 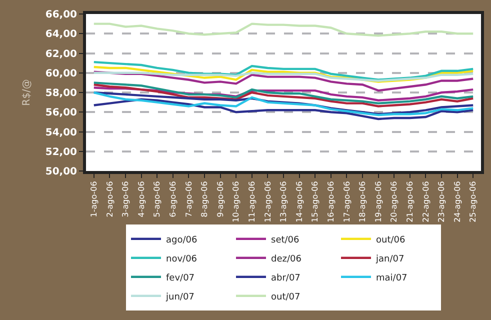 I want to click on x-tick-label: 15-ago-06, so click(x=315, y=201).